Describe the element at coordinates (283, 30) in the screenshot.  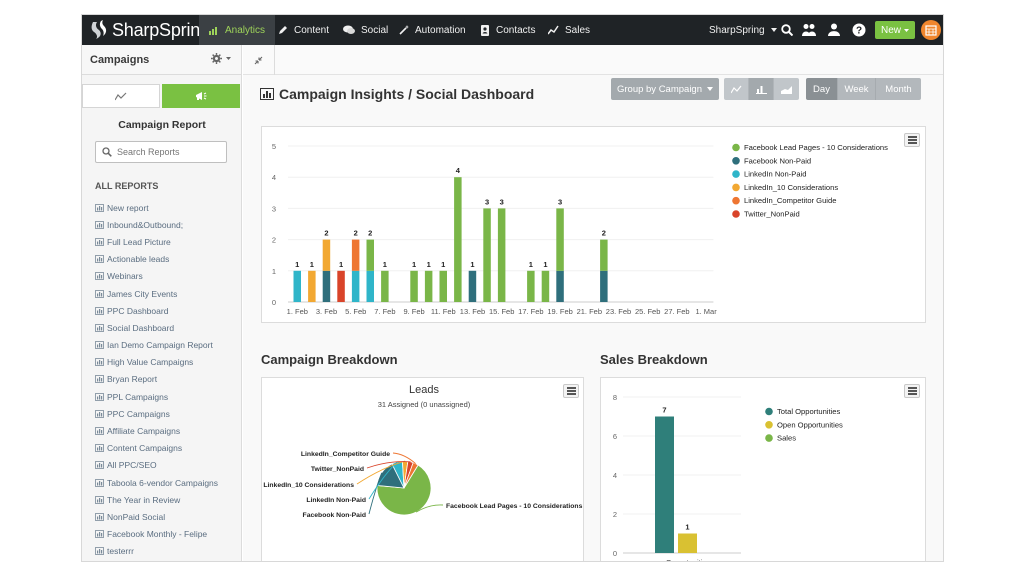
I see `pencil-icon` at that location.